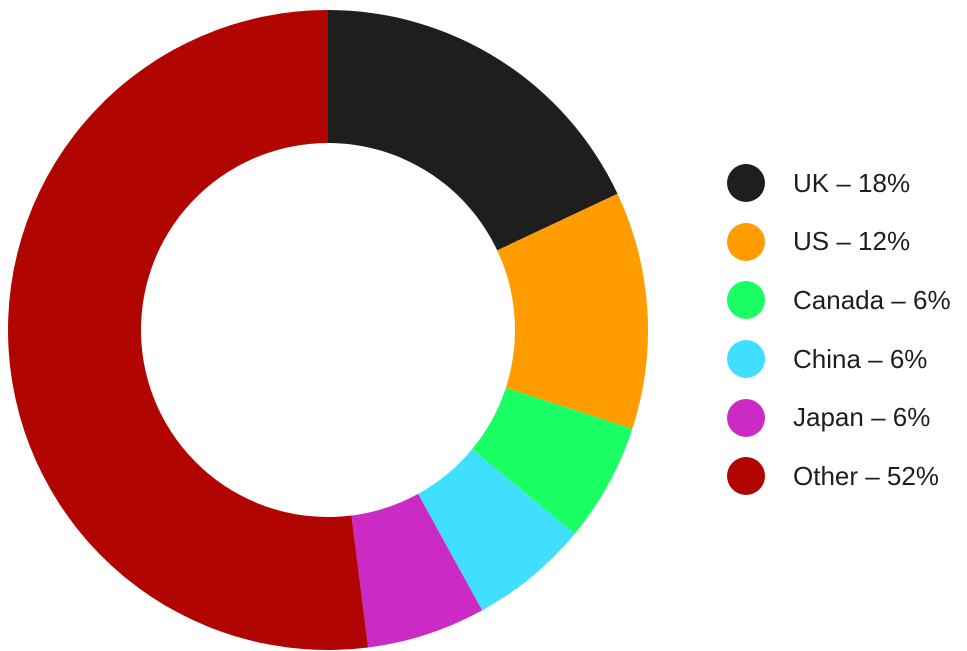 The width and height of the screenshot is (967, 651). I want to click on slice-japan, so click(417, 570).